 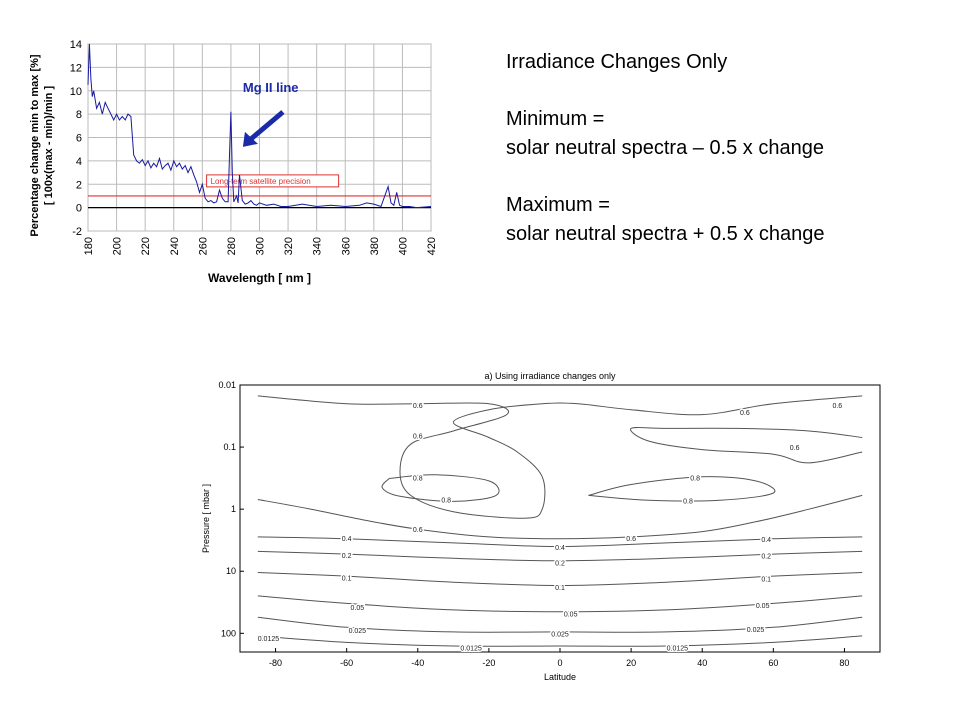 What do you see at coordinates (79, 162) in the screenshot?
I see `y-tick-label: 4` at bounding box center [79, 162].